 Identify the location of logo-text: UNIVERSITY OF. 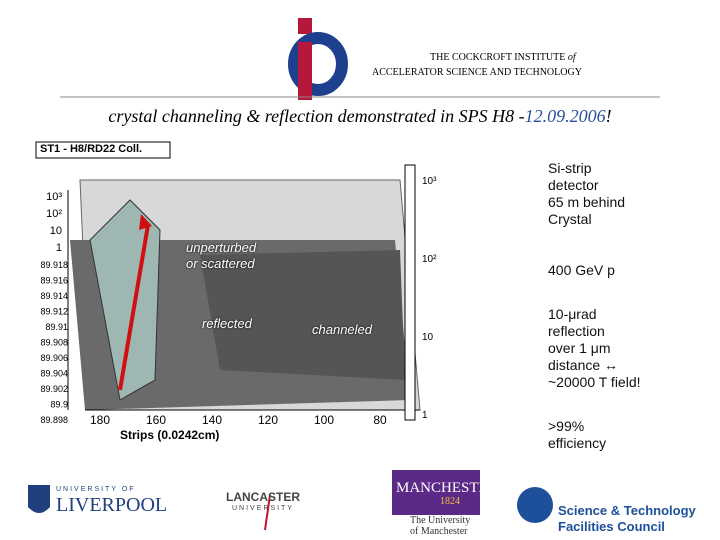
(96, 489).